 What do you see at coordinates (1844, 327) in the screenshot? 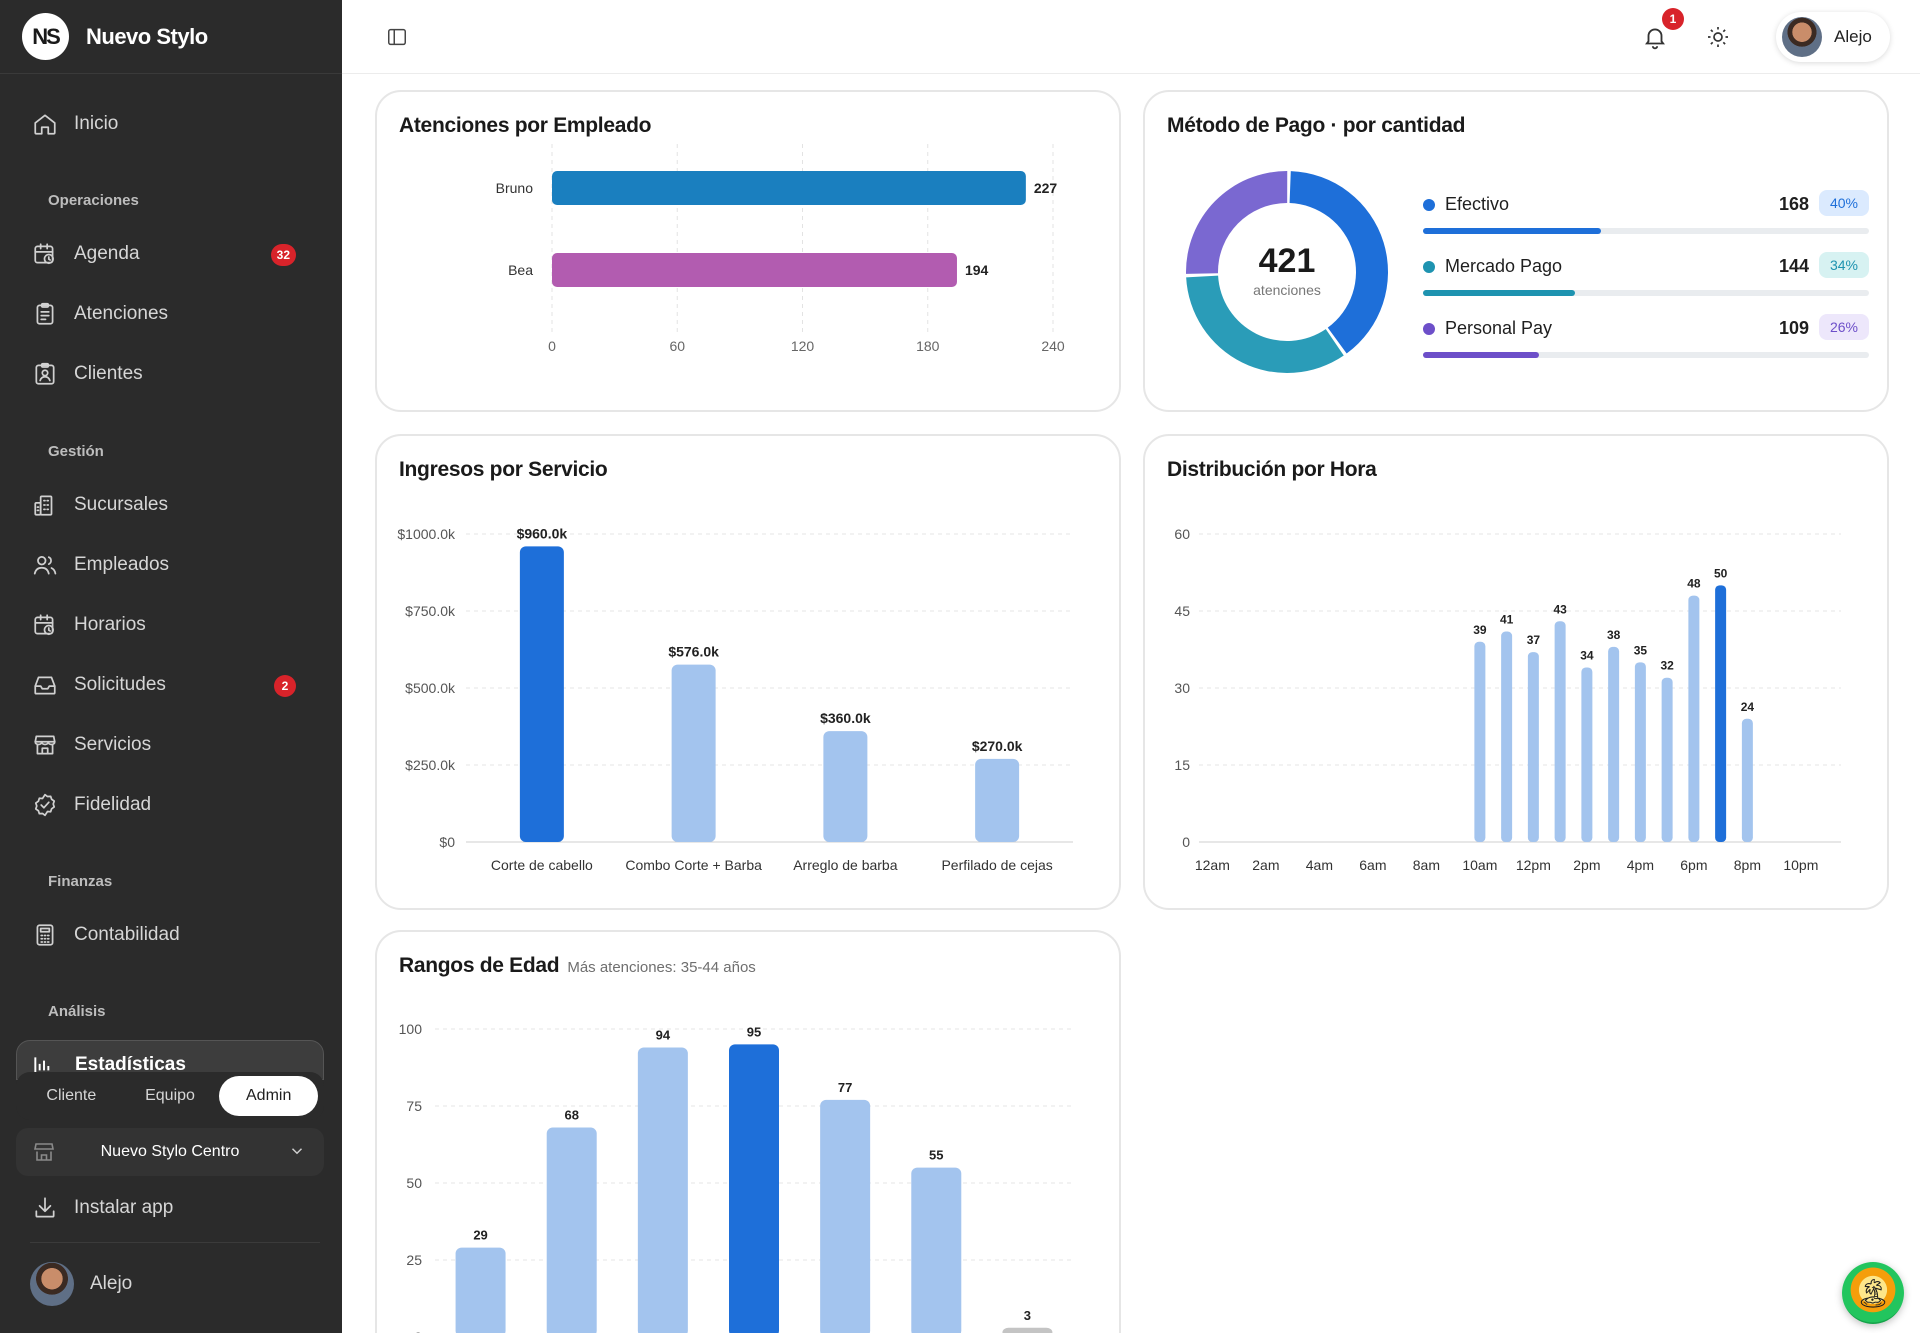
I see `payment-percent: 26%` at bounding box center [1844, 327].